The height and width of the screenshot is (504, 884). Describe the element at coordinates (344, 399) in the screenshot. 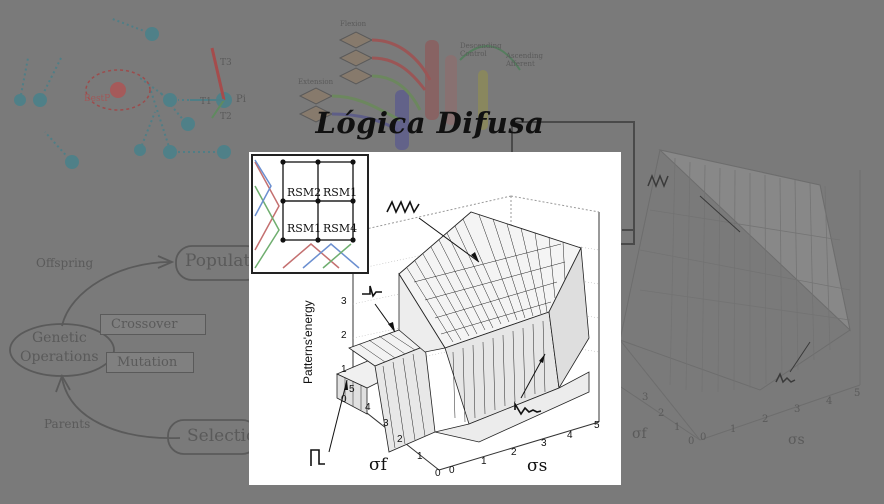

I see `z-tick-0: 0` at that location.